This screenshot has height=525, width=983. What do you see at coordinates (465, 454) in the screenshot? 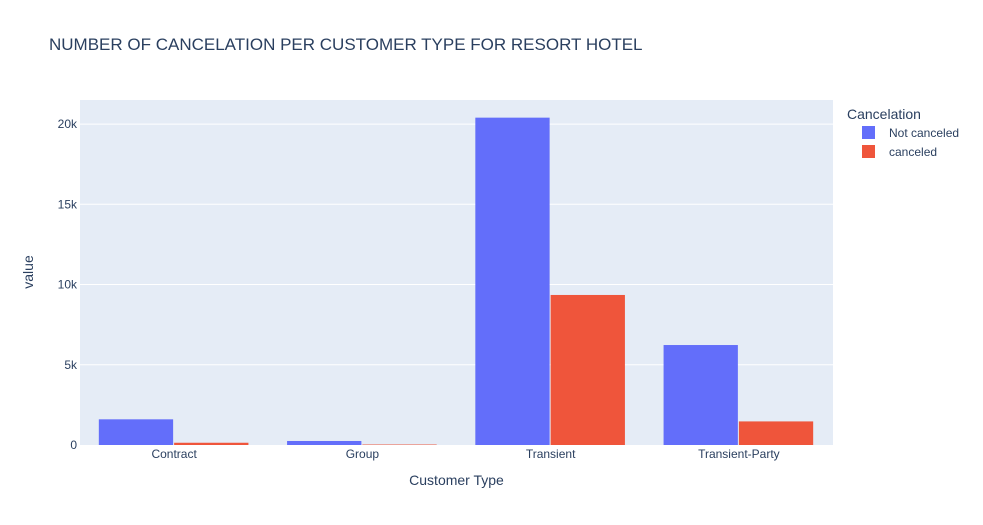
I see `x-axis-ticks: Contract Group Transient Transient-Party` at bounding box center [465, 454].